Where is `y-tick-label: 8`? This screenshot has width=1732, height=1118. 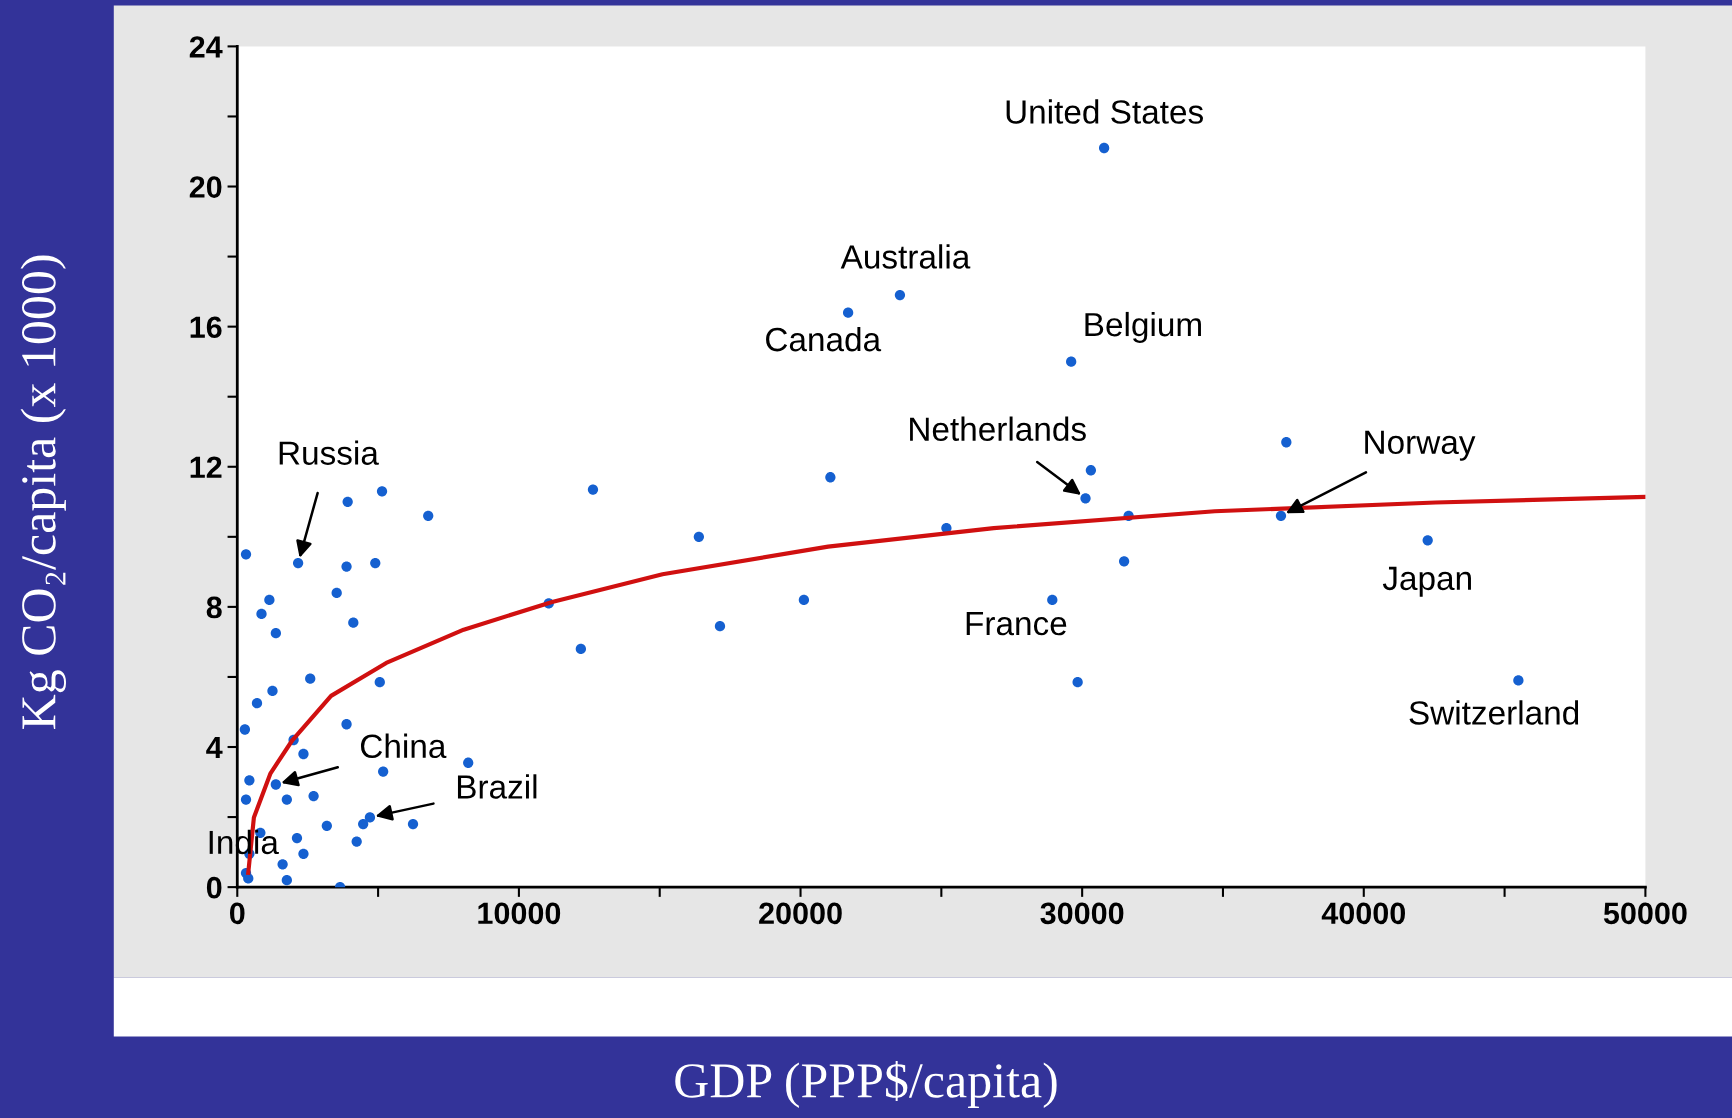
y-tick-label: 8 is located at coordinates (214, 607).